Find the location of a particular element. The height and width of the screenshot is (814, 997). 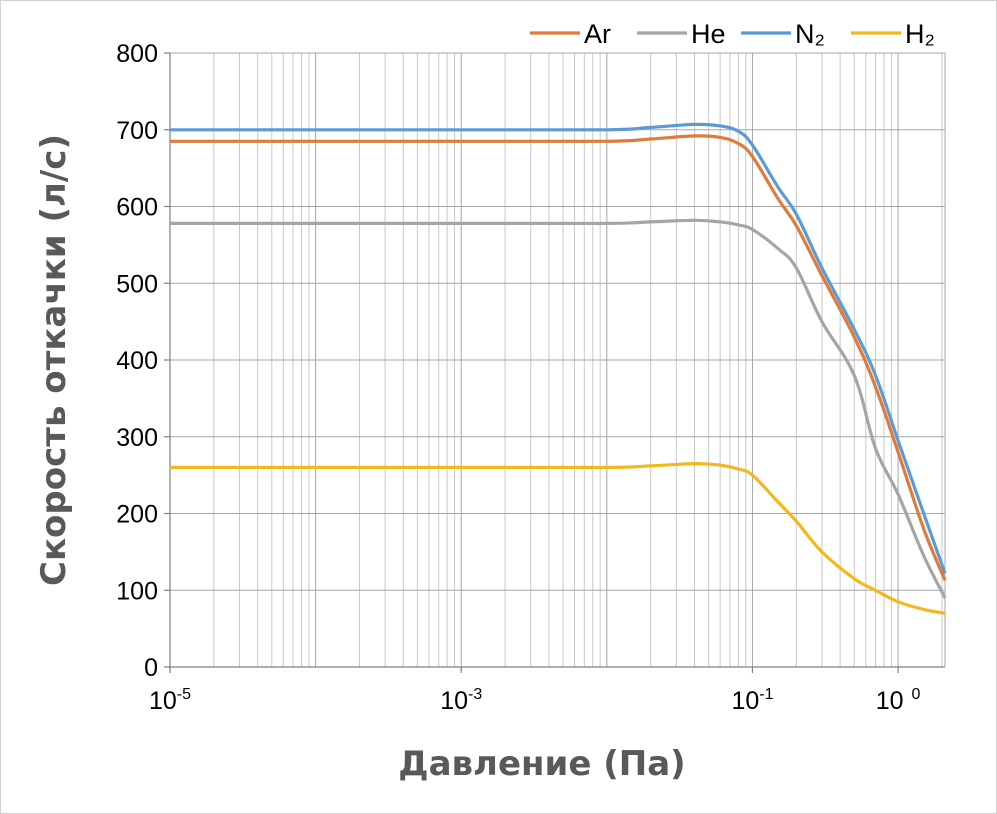

legend-label: Ar is located at coordinates (597, 34).